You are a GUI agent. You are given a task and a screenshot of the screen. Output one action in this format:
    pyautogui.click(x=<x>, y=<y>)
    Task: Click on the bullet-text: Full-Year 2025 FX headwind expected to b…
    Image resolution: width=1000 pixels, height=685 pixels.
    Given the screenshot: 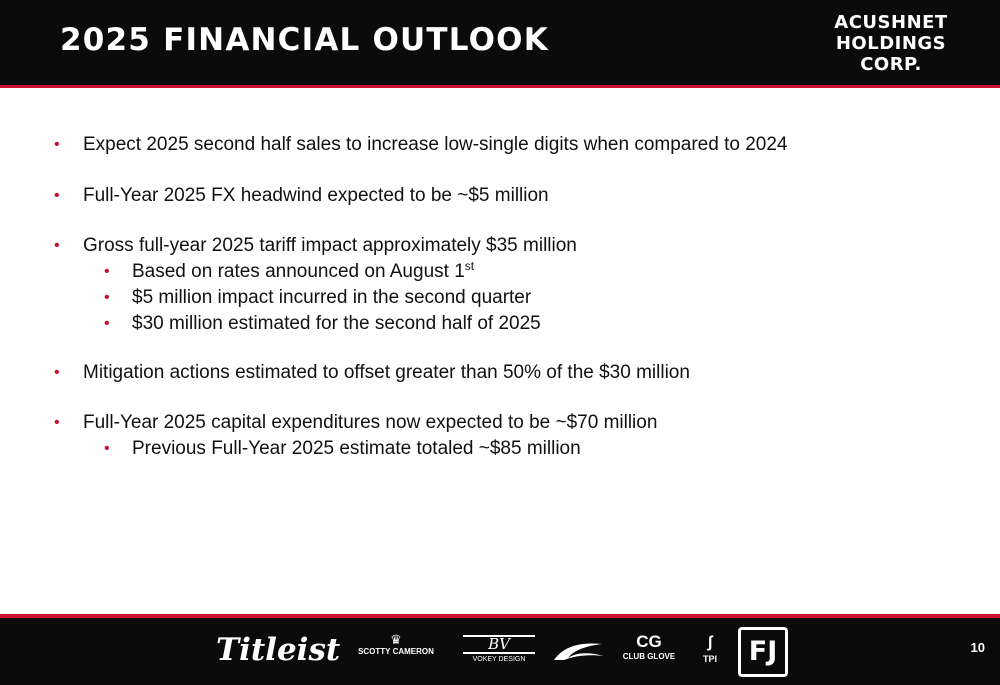 What is the action you would take?
    pyautogui.click(x=316, y=195)
    